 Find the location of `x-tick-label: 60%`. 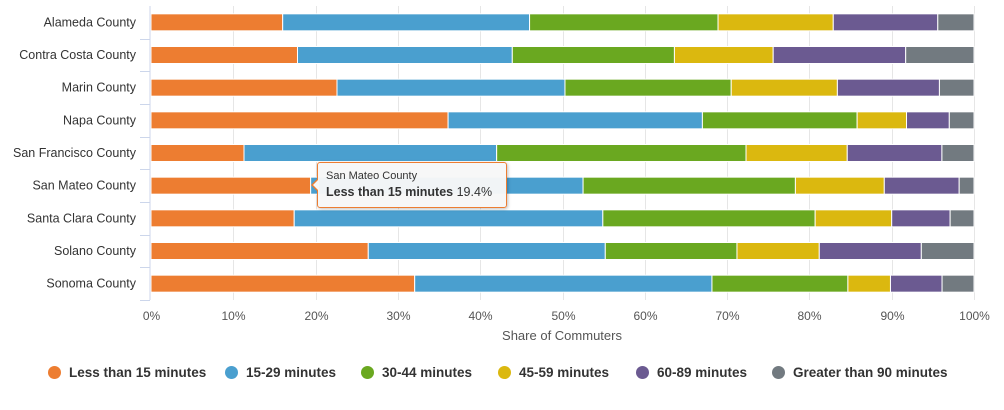

x-tick-label: 60% is located at coordinates (645, 316).